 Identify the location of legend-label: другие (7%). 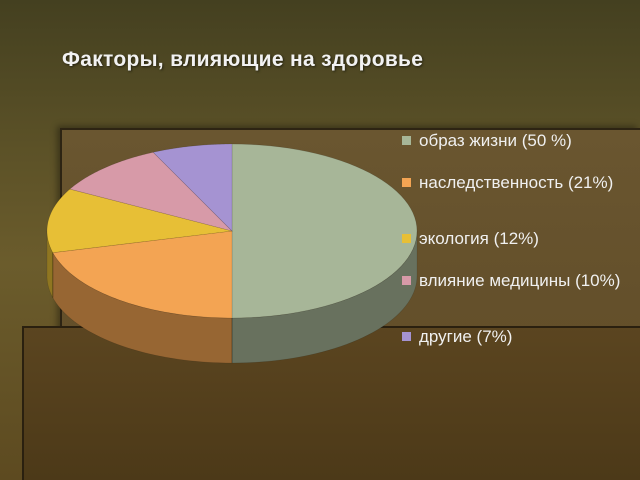
(466, 336).